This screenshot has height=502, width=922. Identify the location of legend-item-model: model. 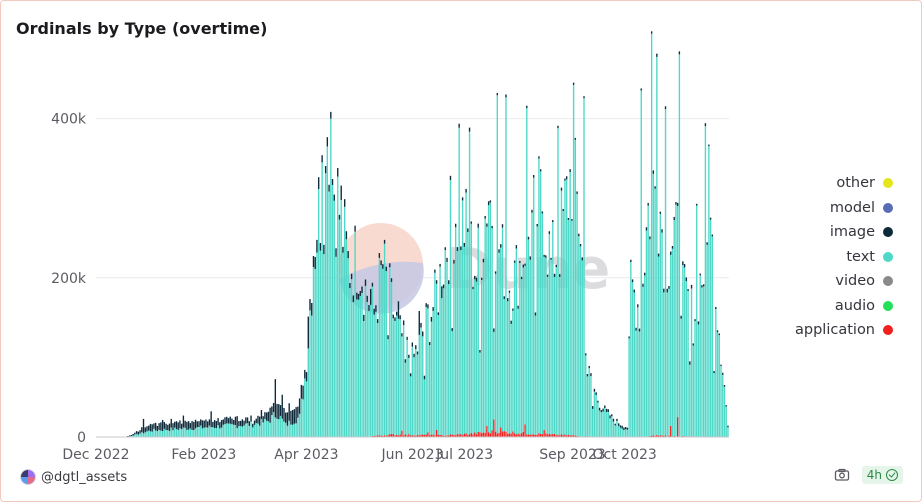
(823, 208).